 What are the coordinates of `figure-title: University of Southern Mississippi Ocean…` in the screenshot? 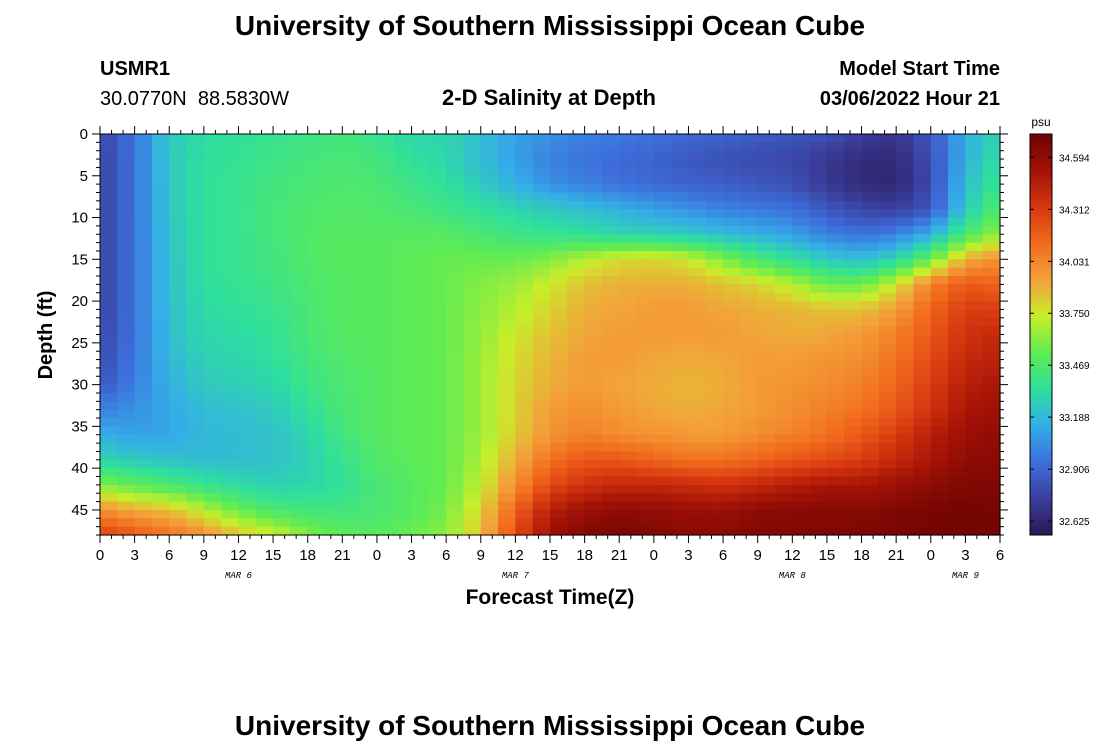 It's located at (550, 25).